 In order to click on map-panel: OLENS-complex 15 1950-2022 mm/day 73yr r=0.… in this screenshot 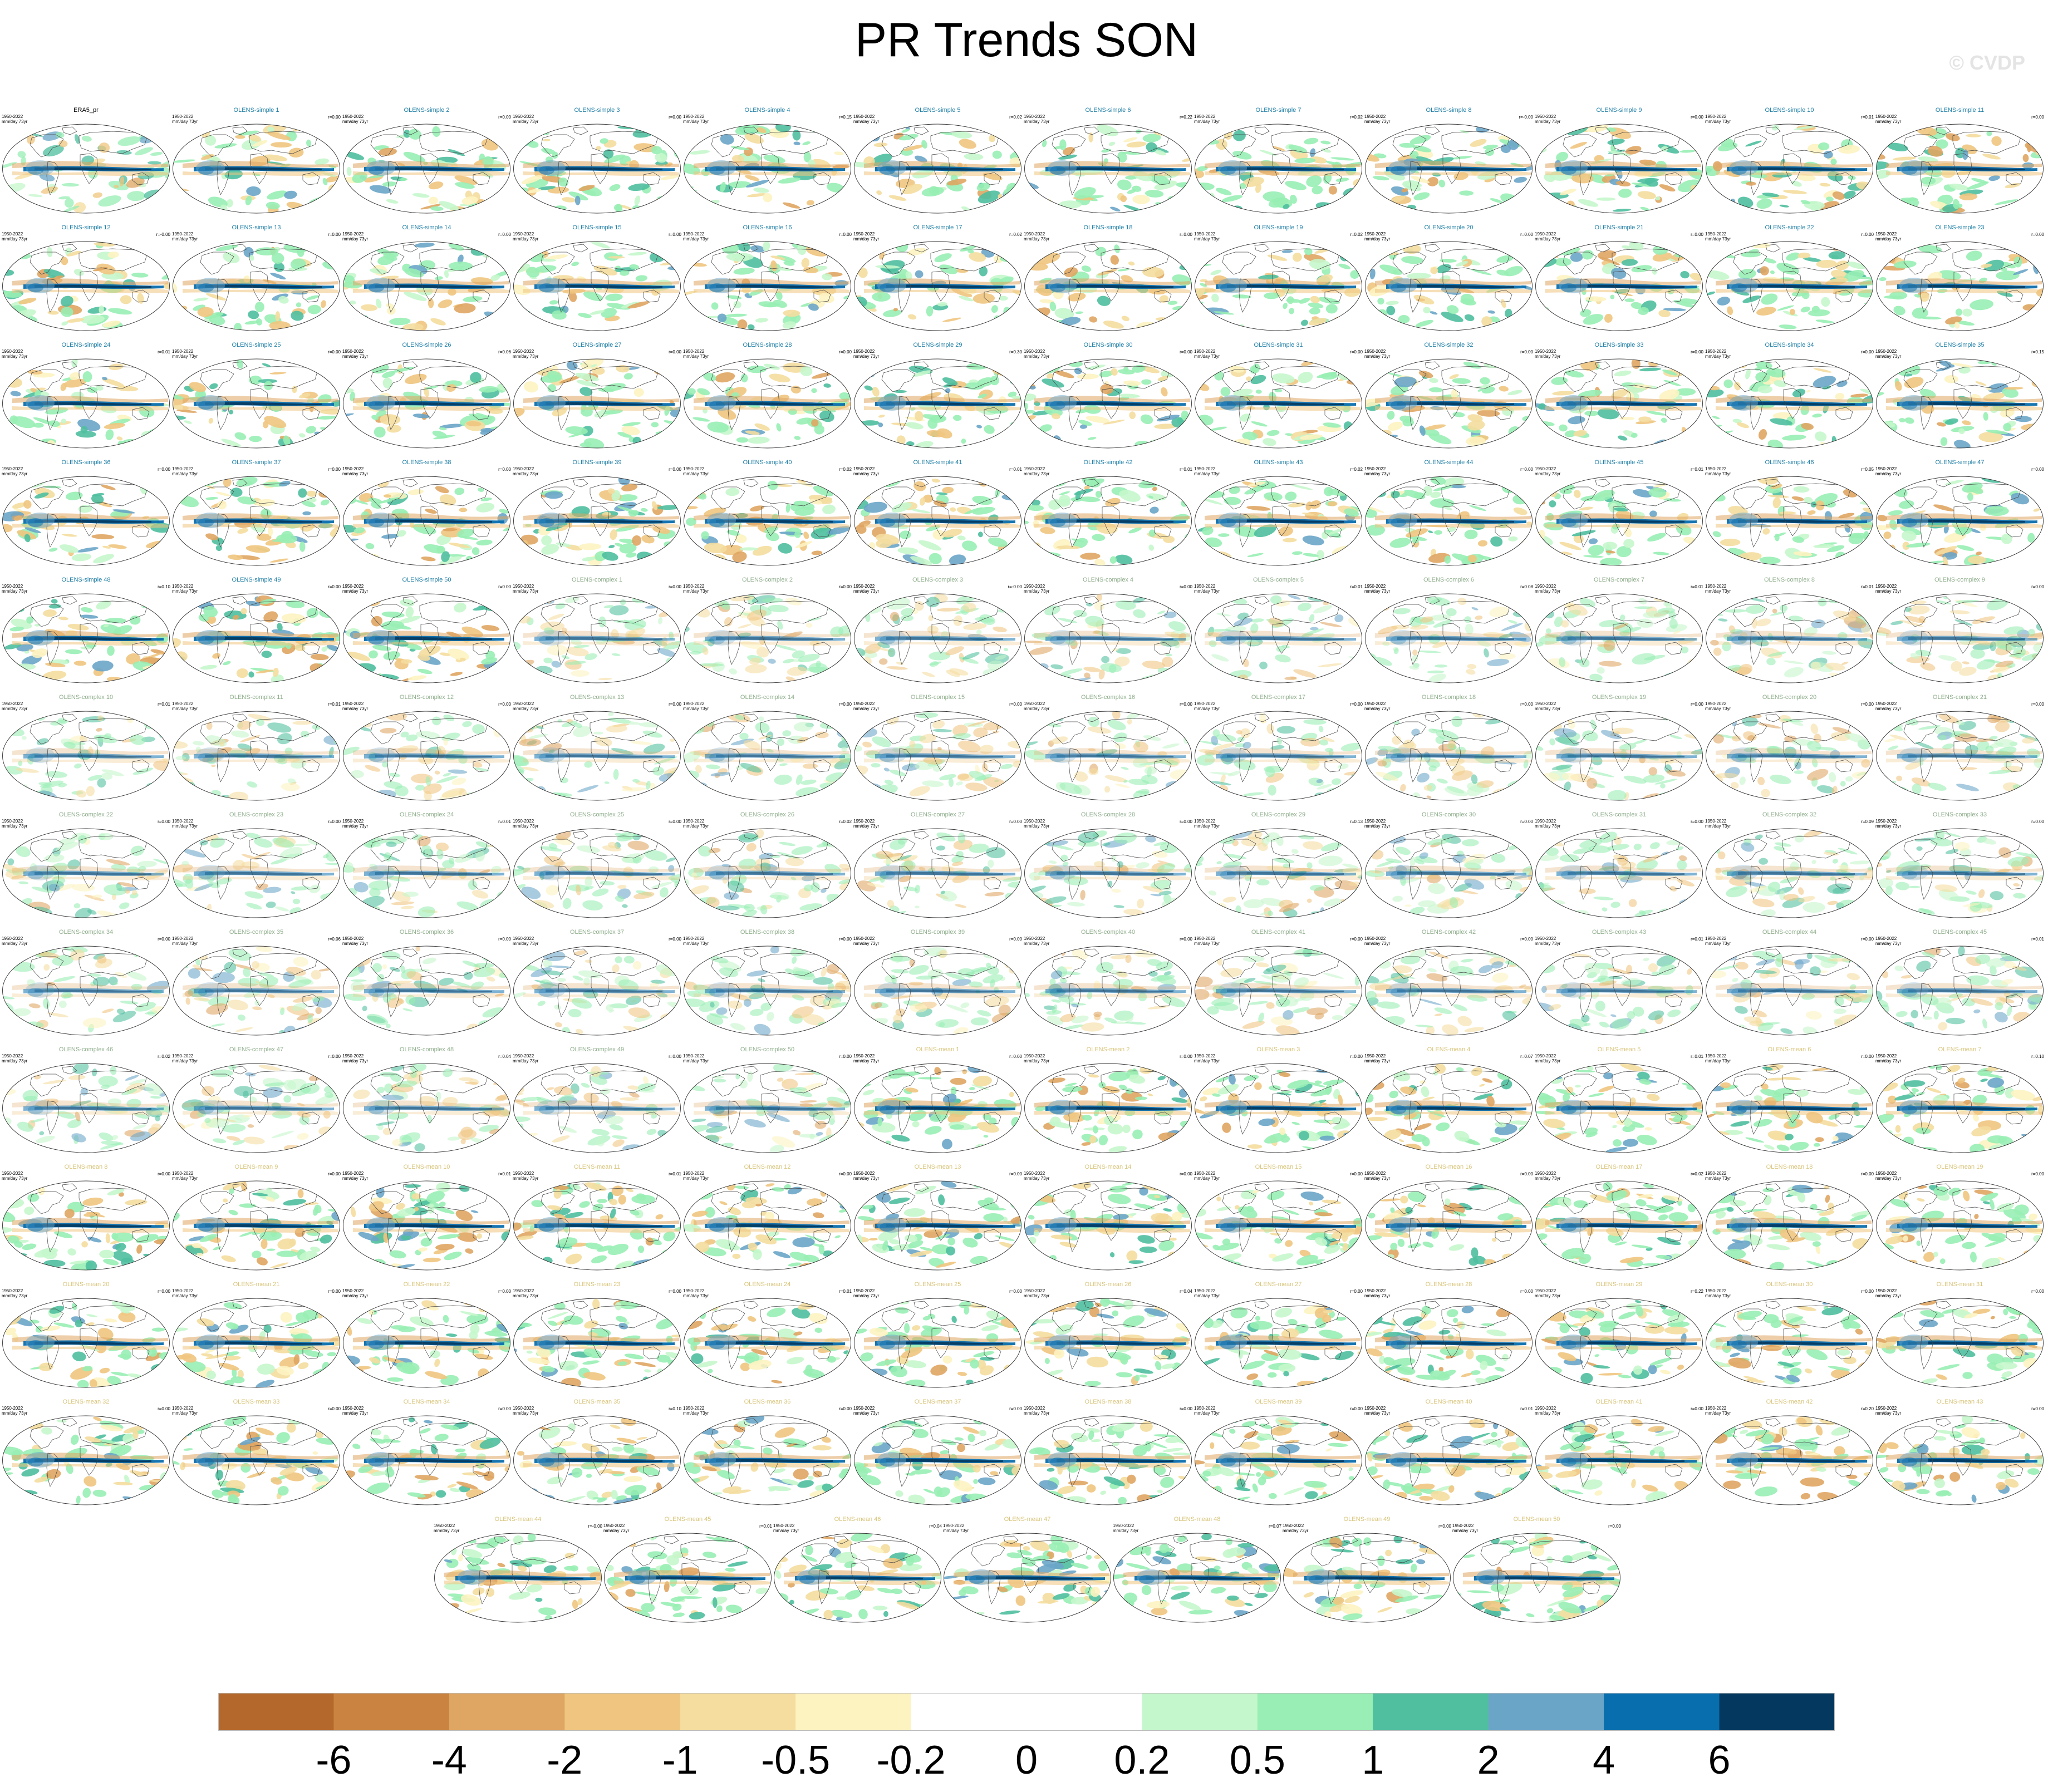, I will do `click(938, 749)`.